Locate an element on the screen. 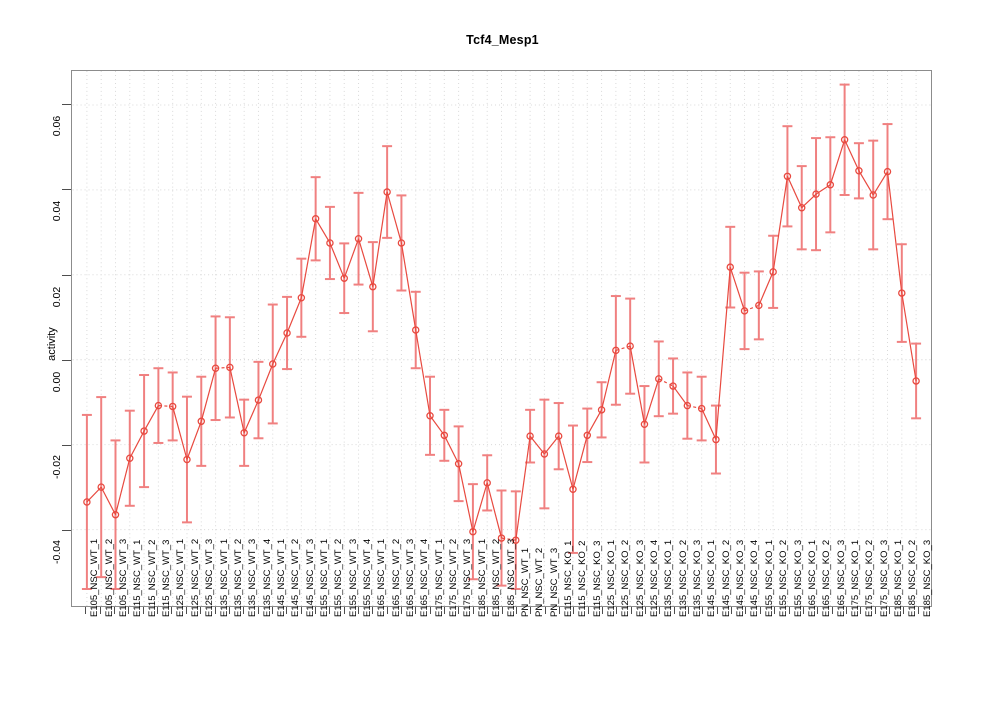 The image size is (1005, 720). x-tick-label: E155_NSC_KO_1 is located at coordinates (769, 578).